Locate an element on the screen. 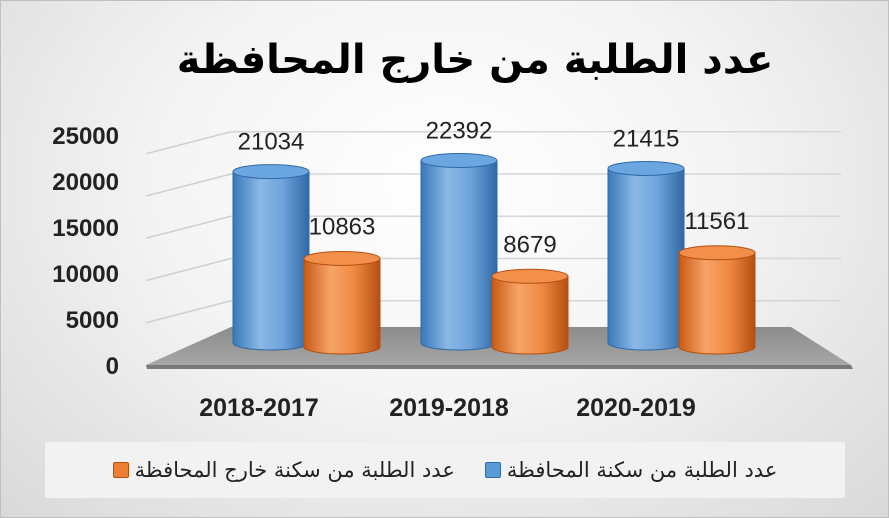 Image resolution: width=889 pixels, height=518 pixels. legend-label: عدد الطلبة من سكنة خارج المحافظة is located at coordinates (294, 470).